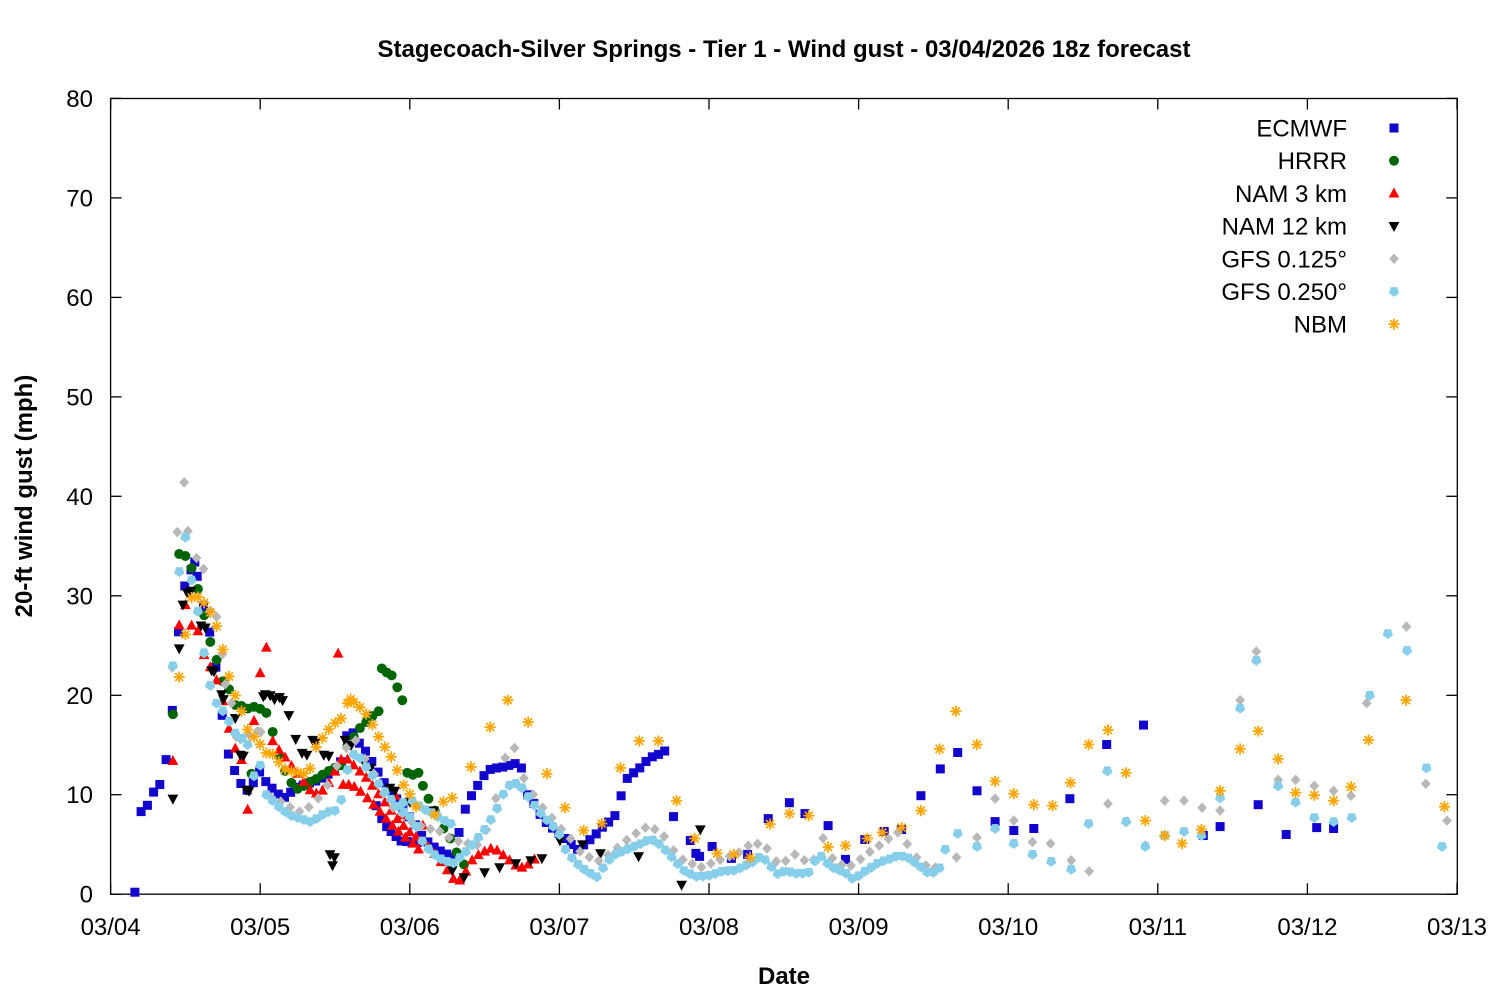  Describe the element at coordinates (1284, 259) in the screenshot. I see `svg-text: GFS 0.125°` at that location.